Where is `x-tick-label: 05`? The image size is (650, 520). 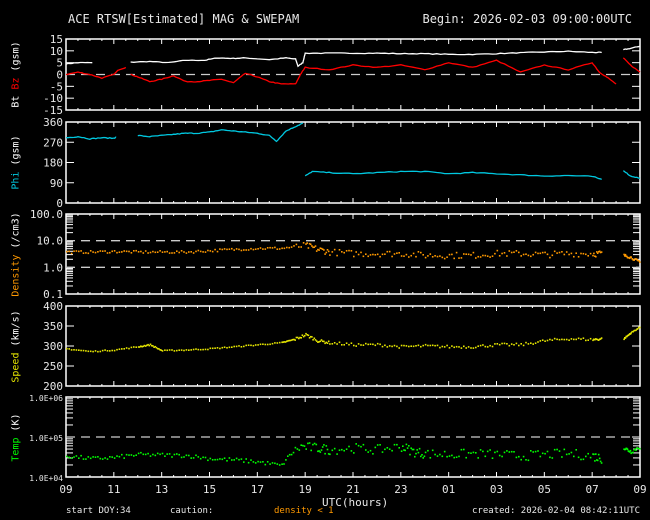 x-tick-label: 05 is located at coordinates (544, 489).